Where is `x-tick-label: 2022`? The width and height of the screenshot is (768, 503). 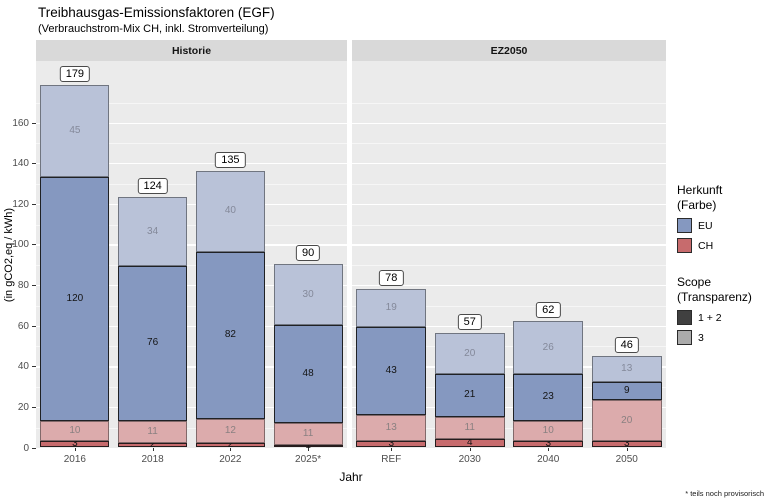
x-tick-label: 2022 is located at coordinates (230, 459).